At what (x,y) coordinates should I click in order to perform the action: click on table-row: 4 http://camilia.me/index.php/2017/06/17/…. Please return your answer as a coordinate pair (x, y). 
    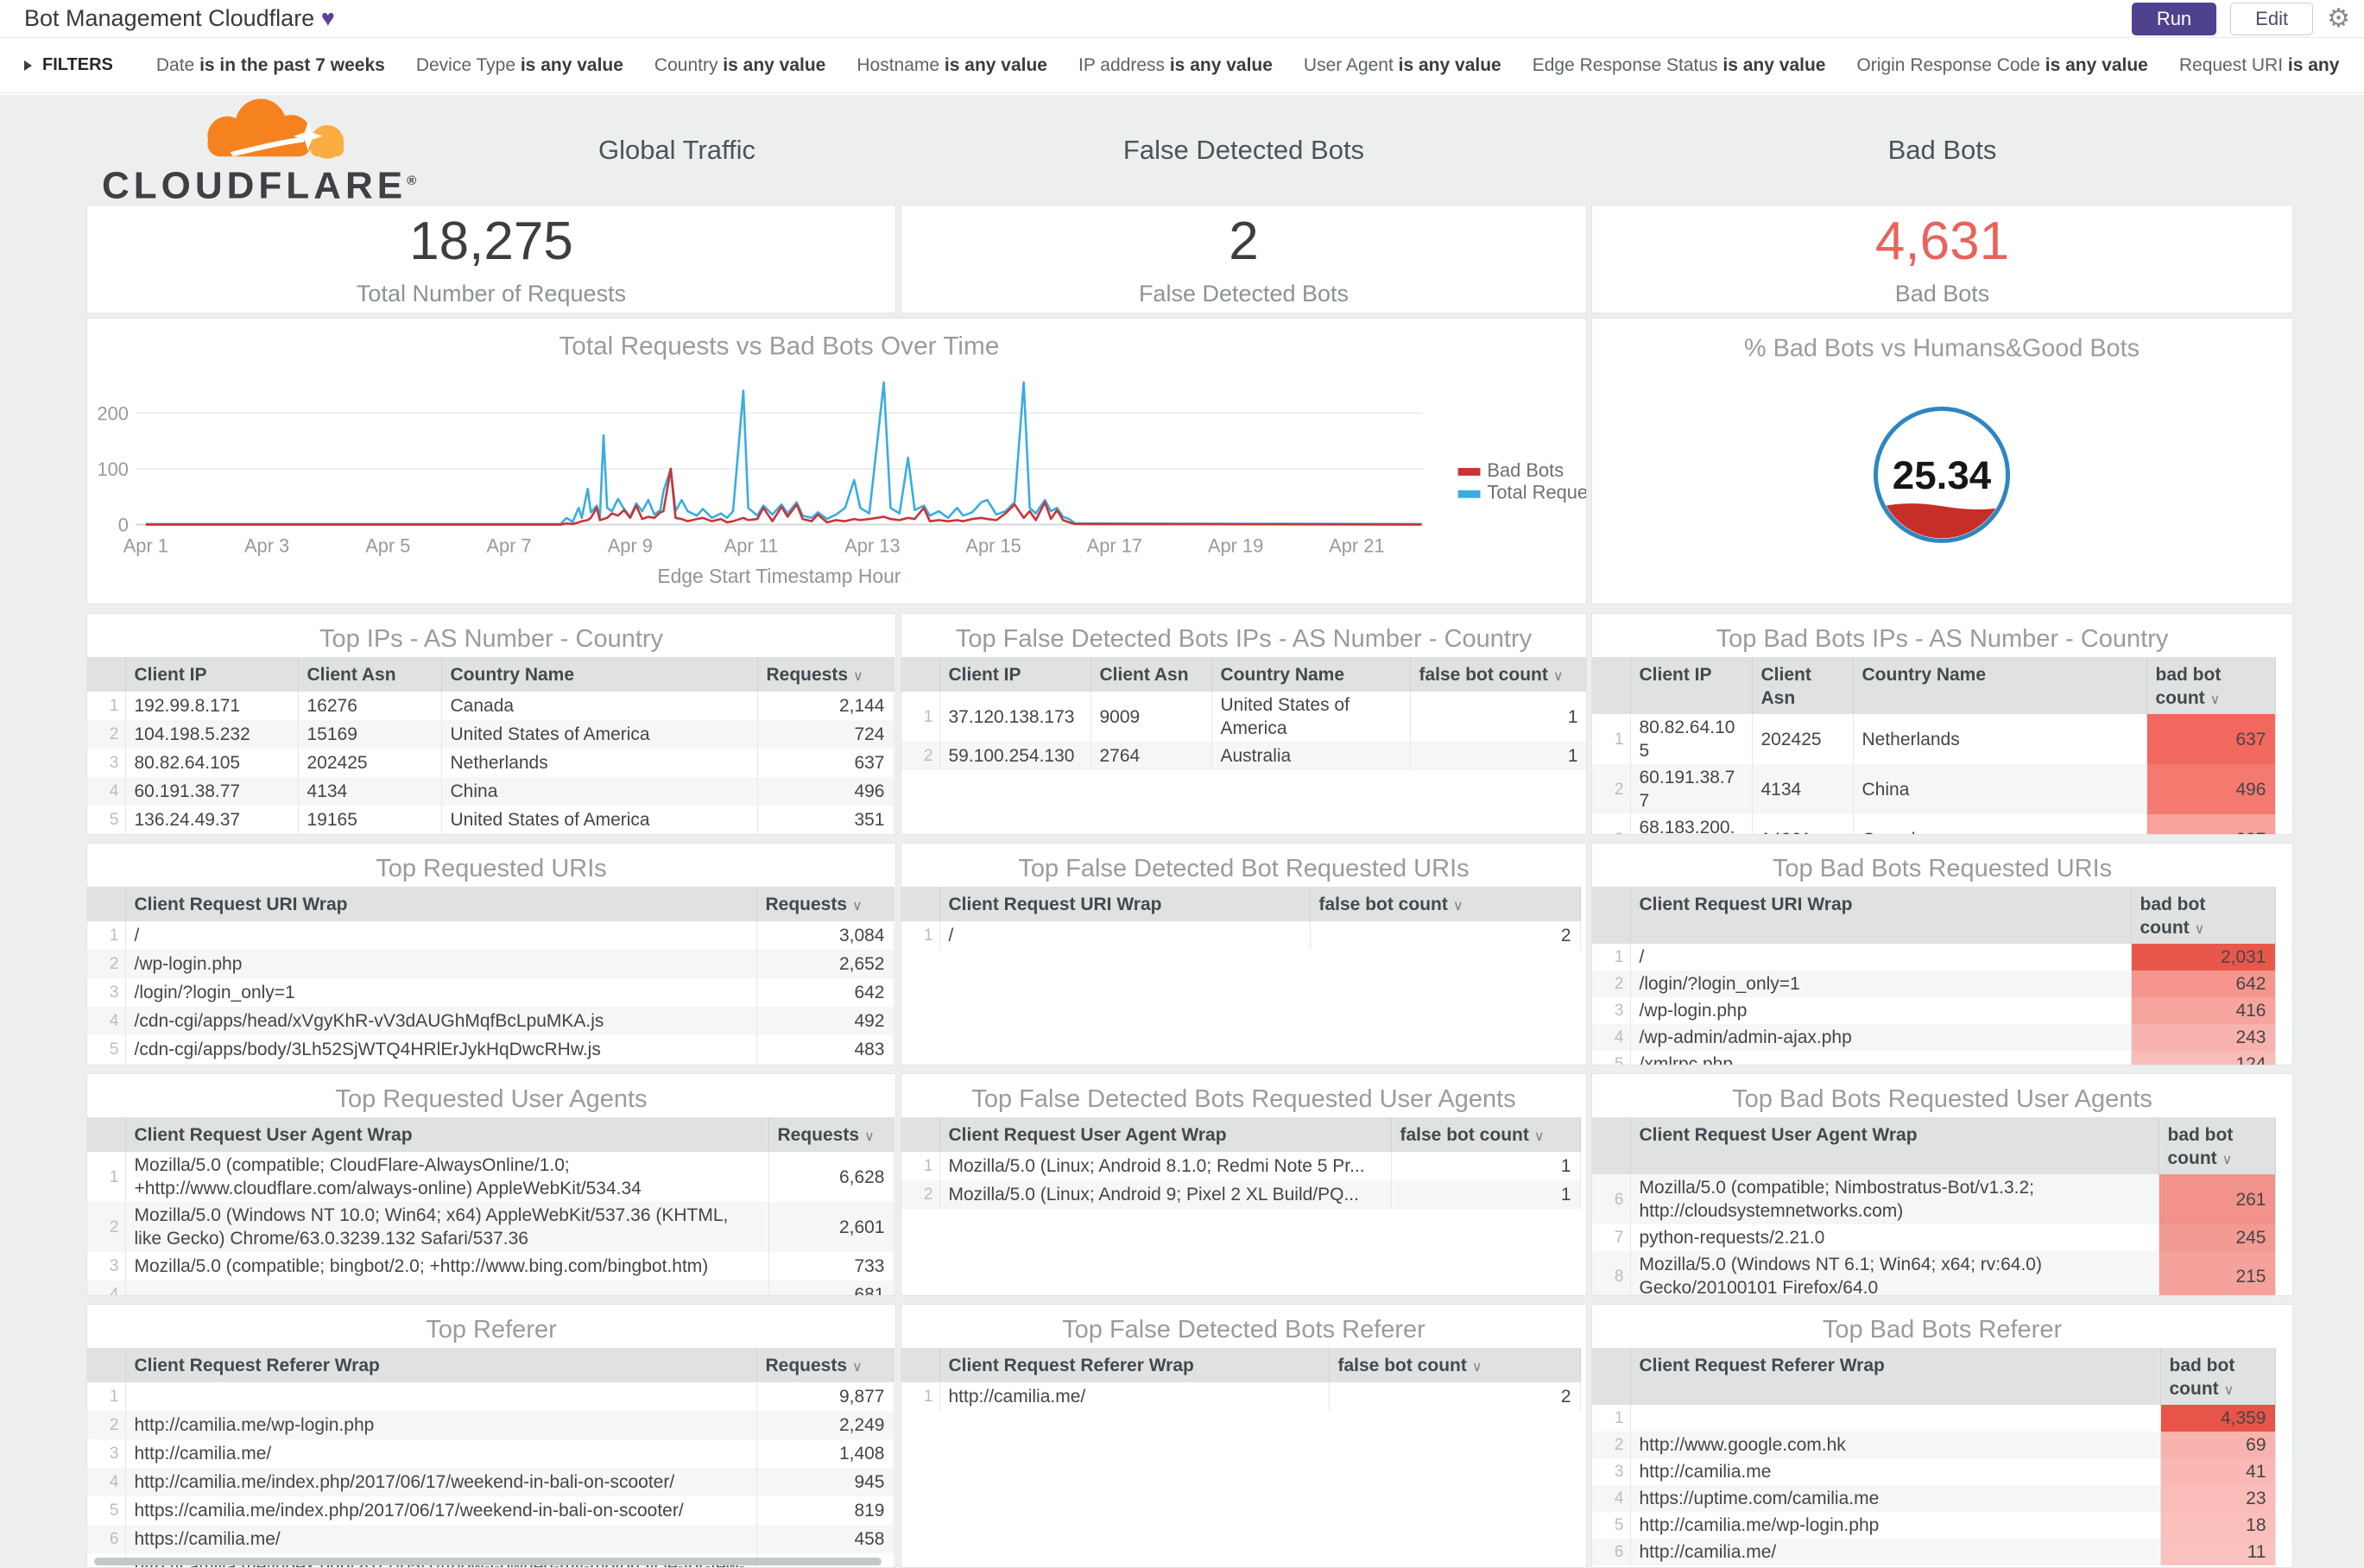
    Looking at the image, I should click on (490, 1482).